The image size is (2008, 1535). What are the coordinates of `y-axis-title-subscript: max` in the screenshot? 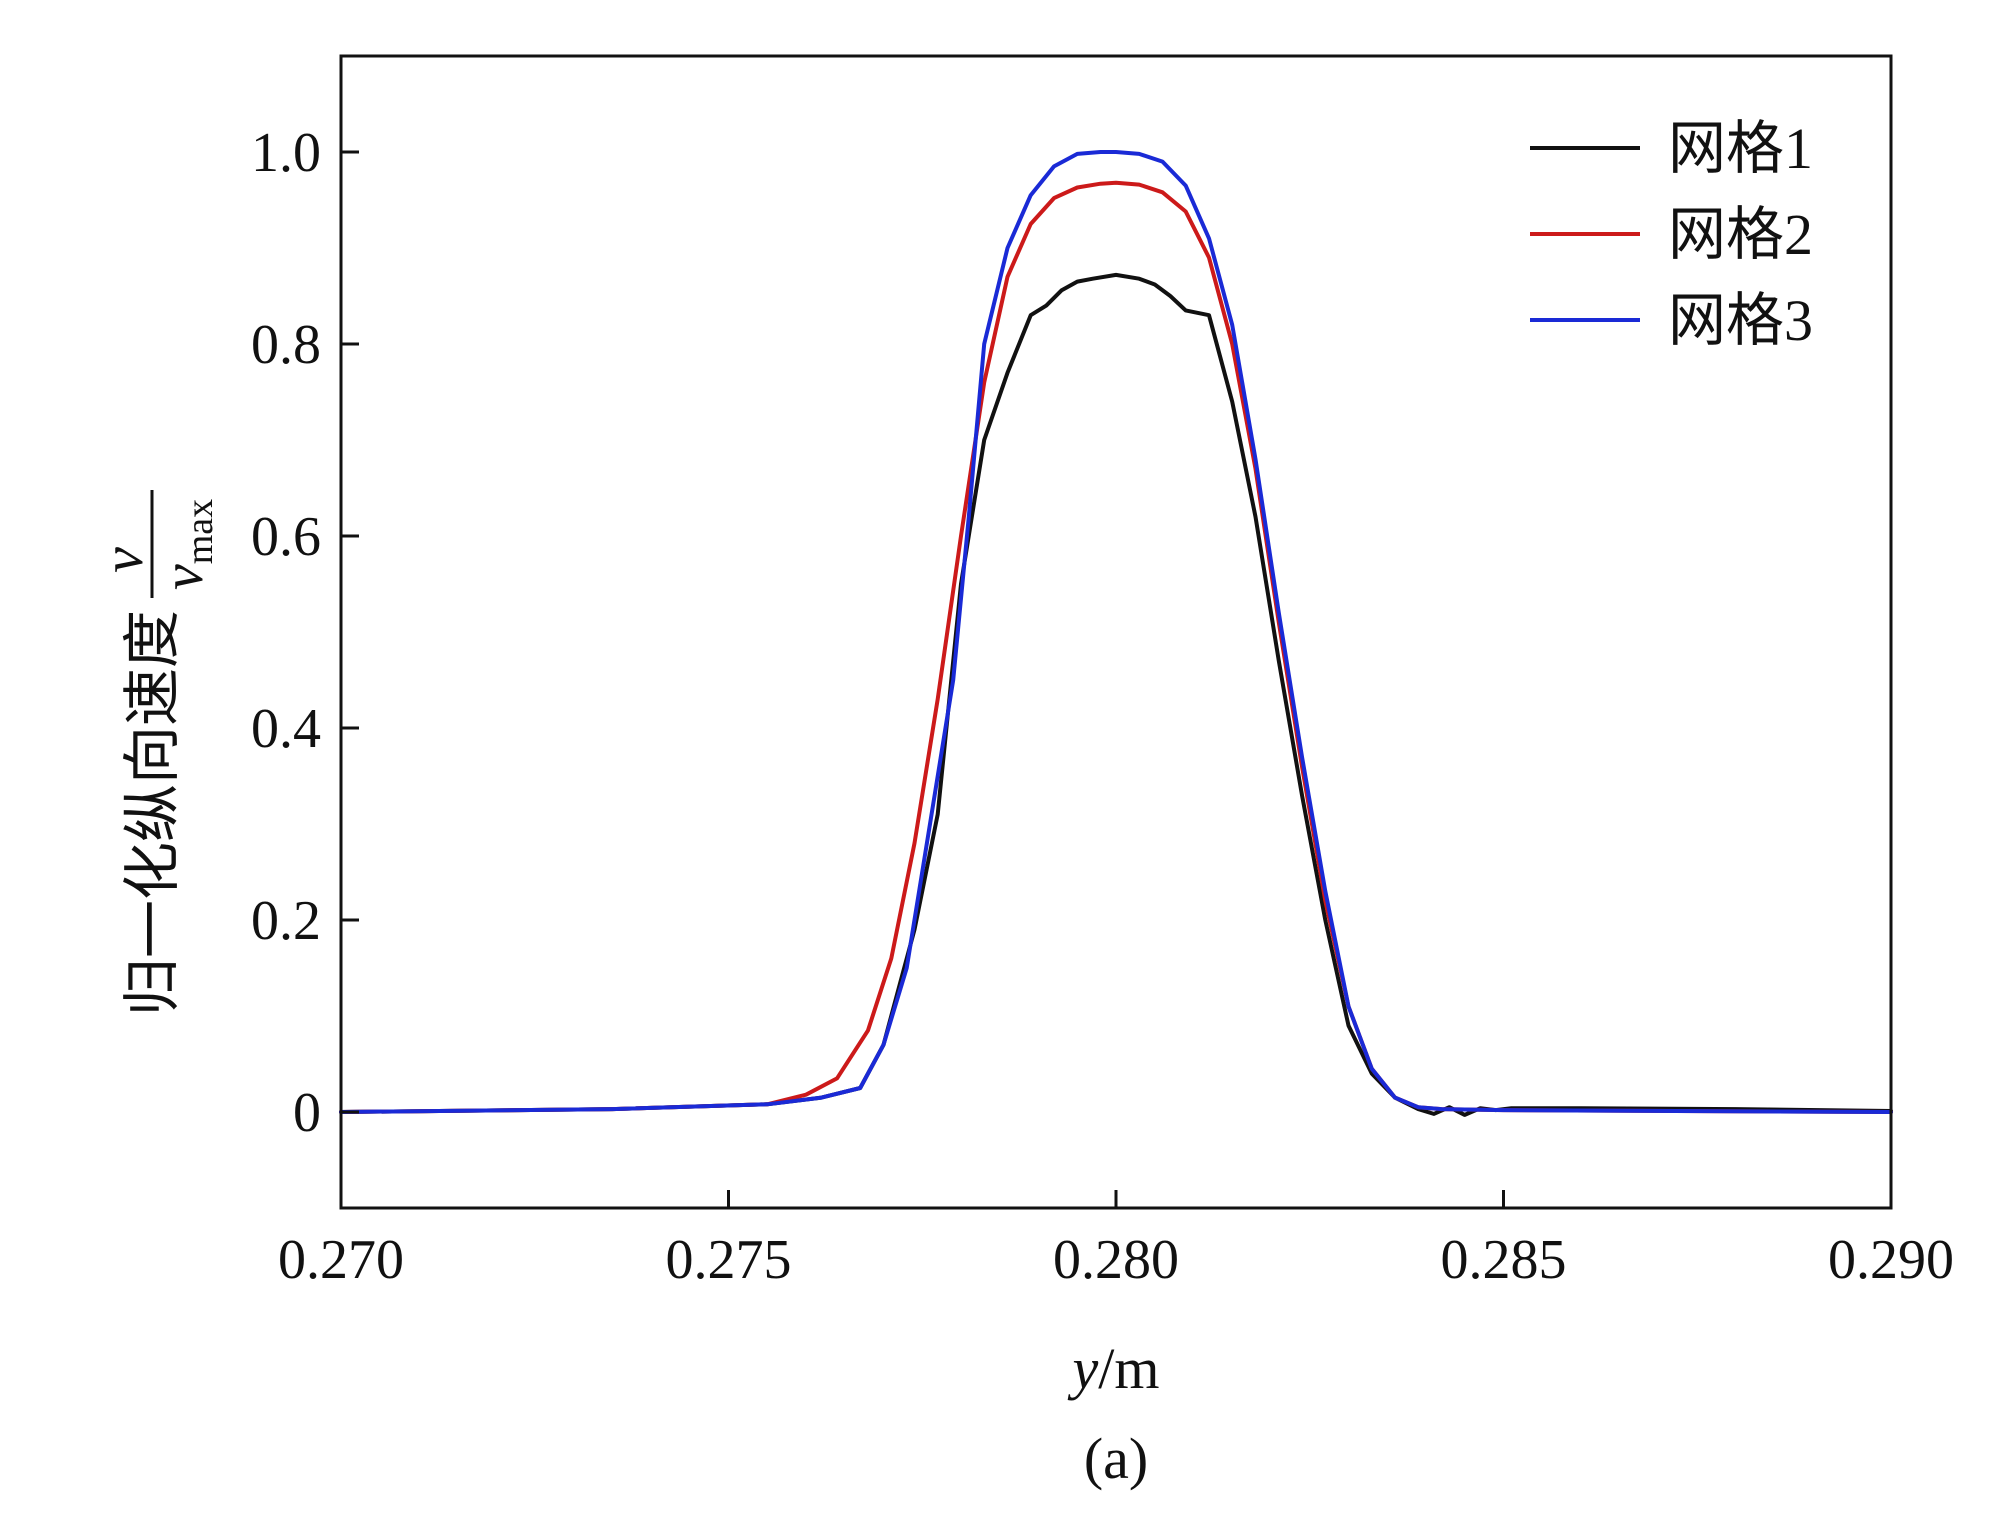 It's located at (200, 531).